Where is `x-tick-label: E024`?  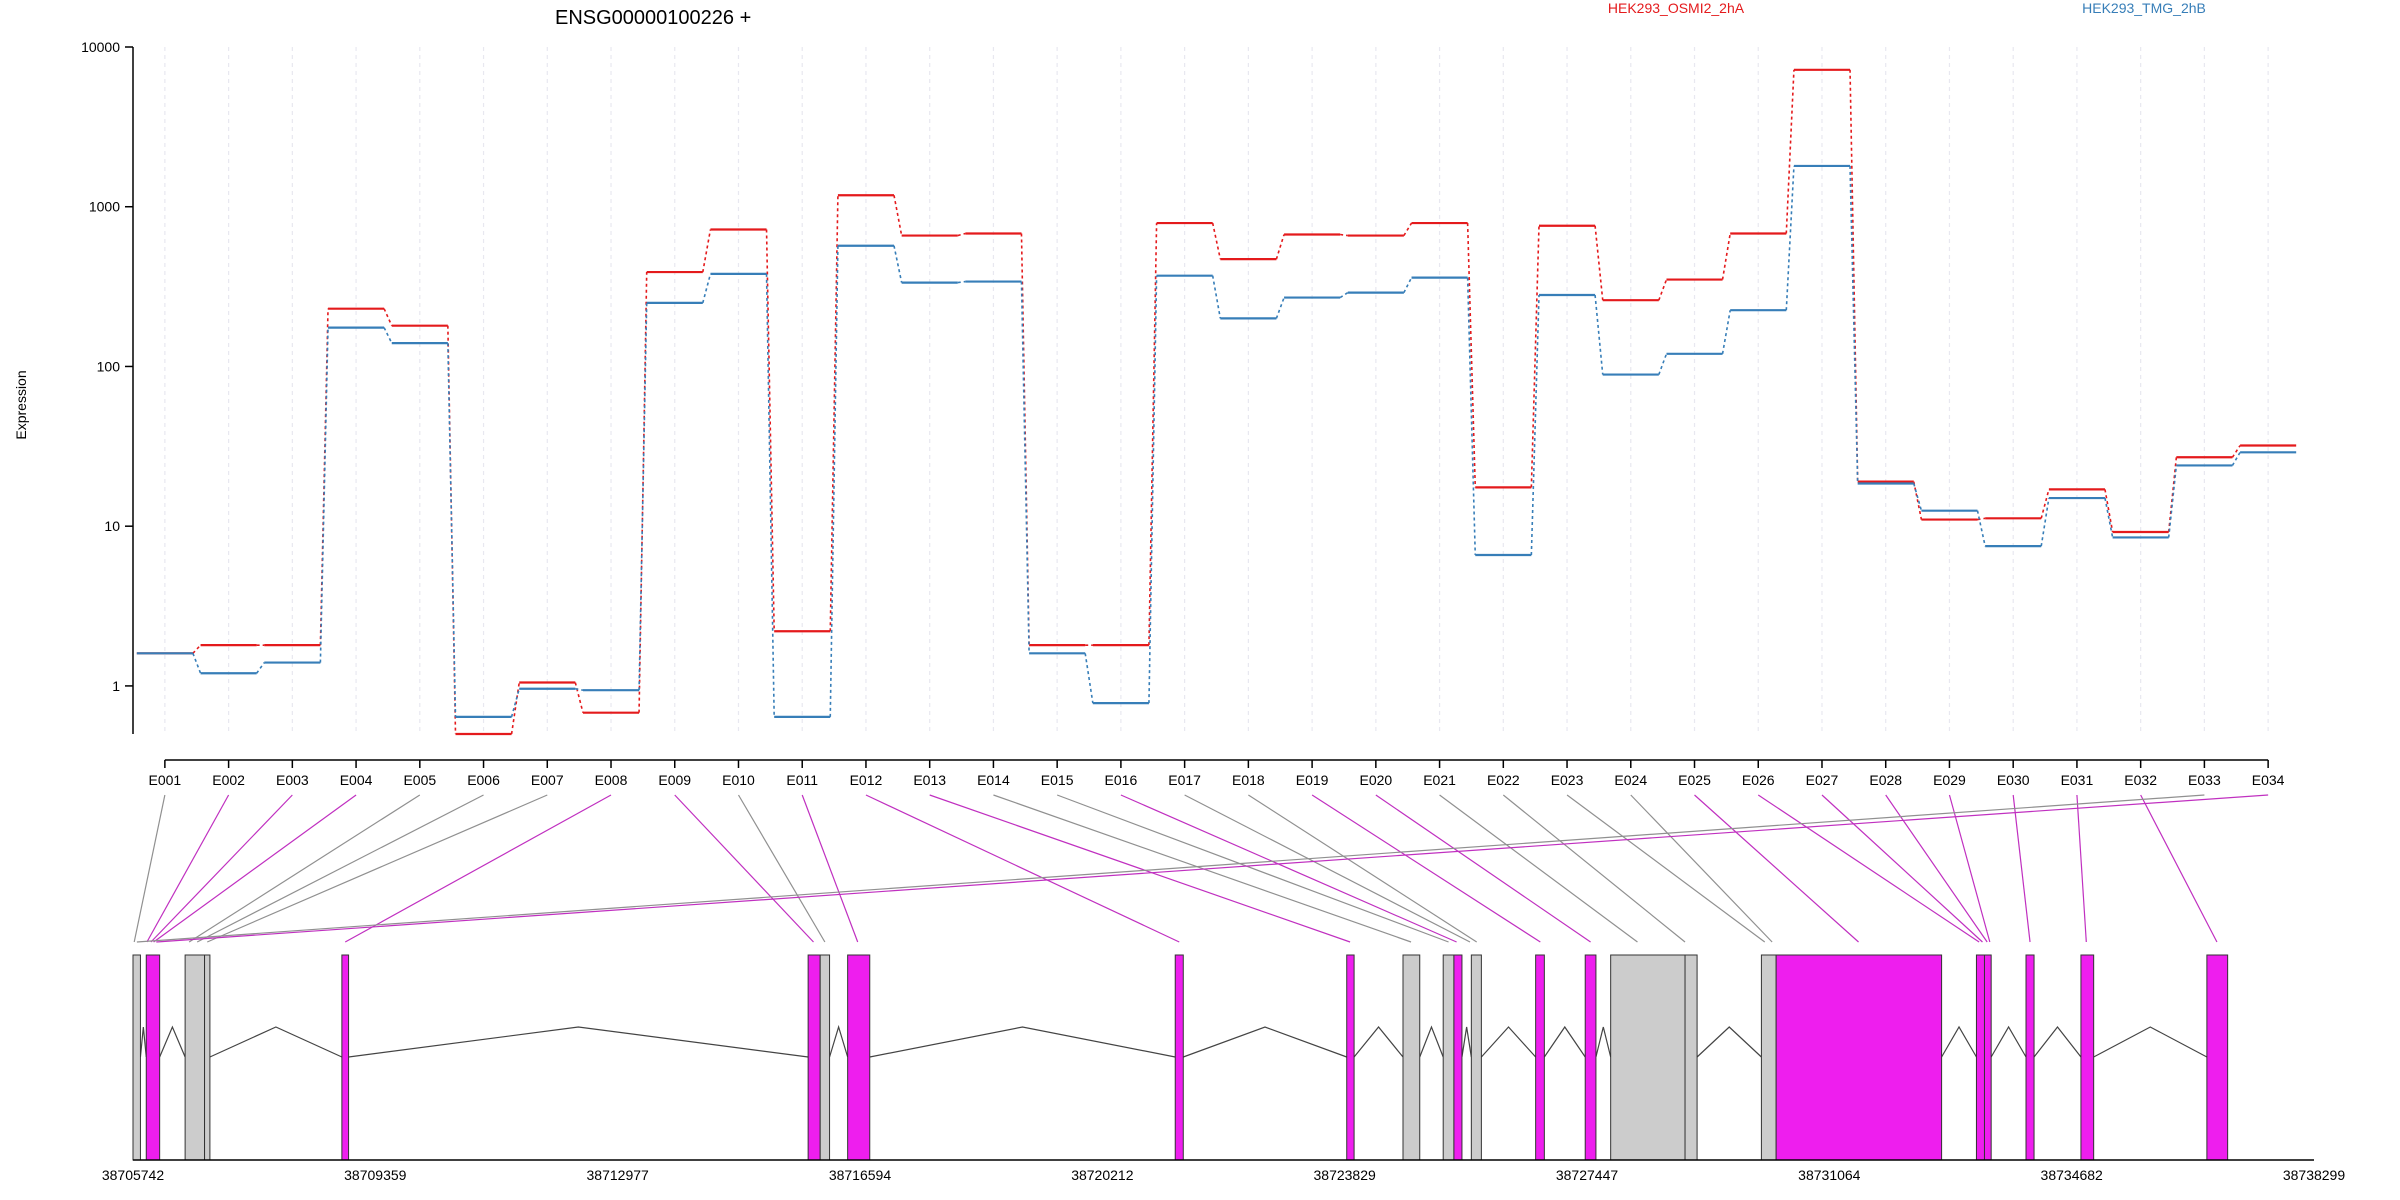
x-tick-label: E024 is located at coordinates (1630, 780).